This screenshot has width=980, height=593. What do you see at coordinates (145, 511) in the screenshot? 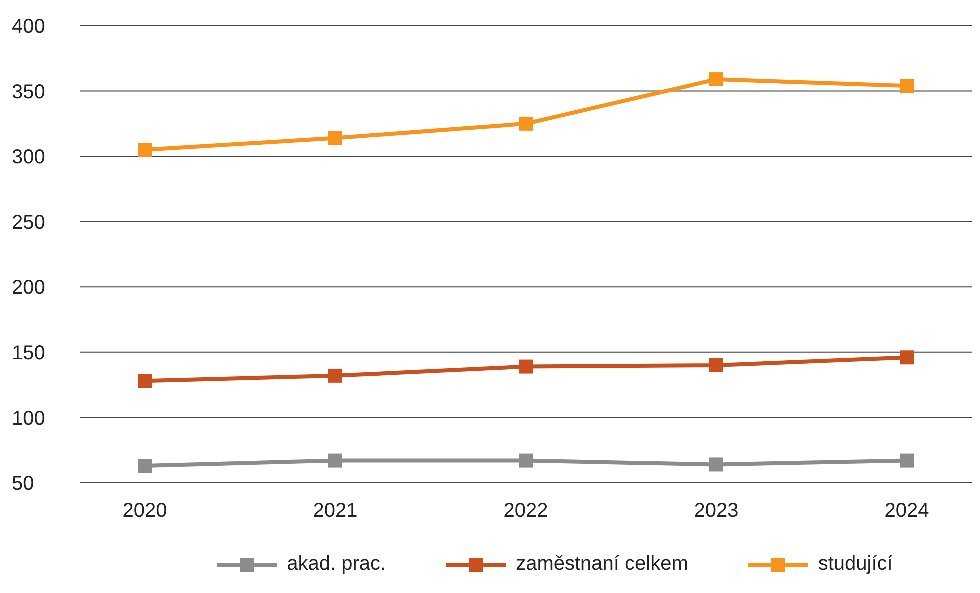
I see `x-tick-label: 2020` at bounding box center [145, 511].